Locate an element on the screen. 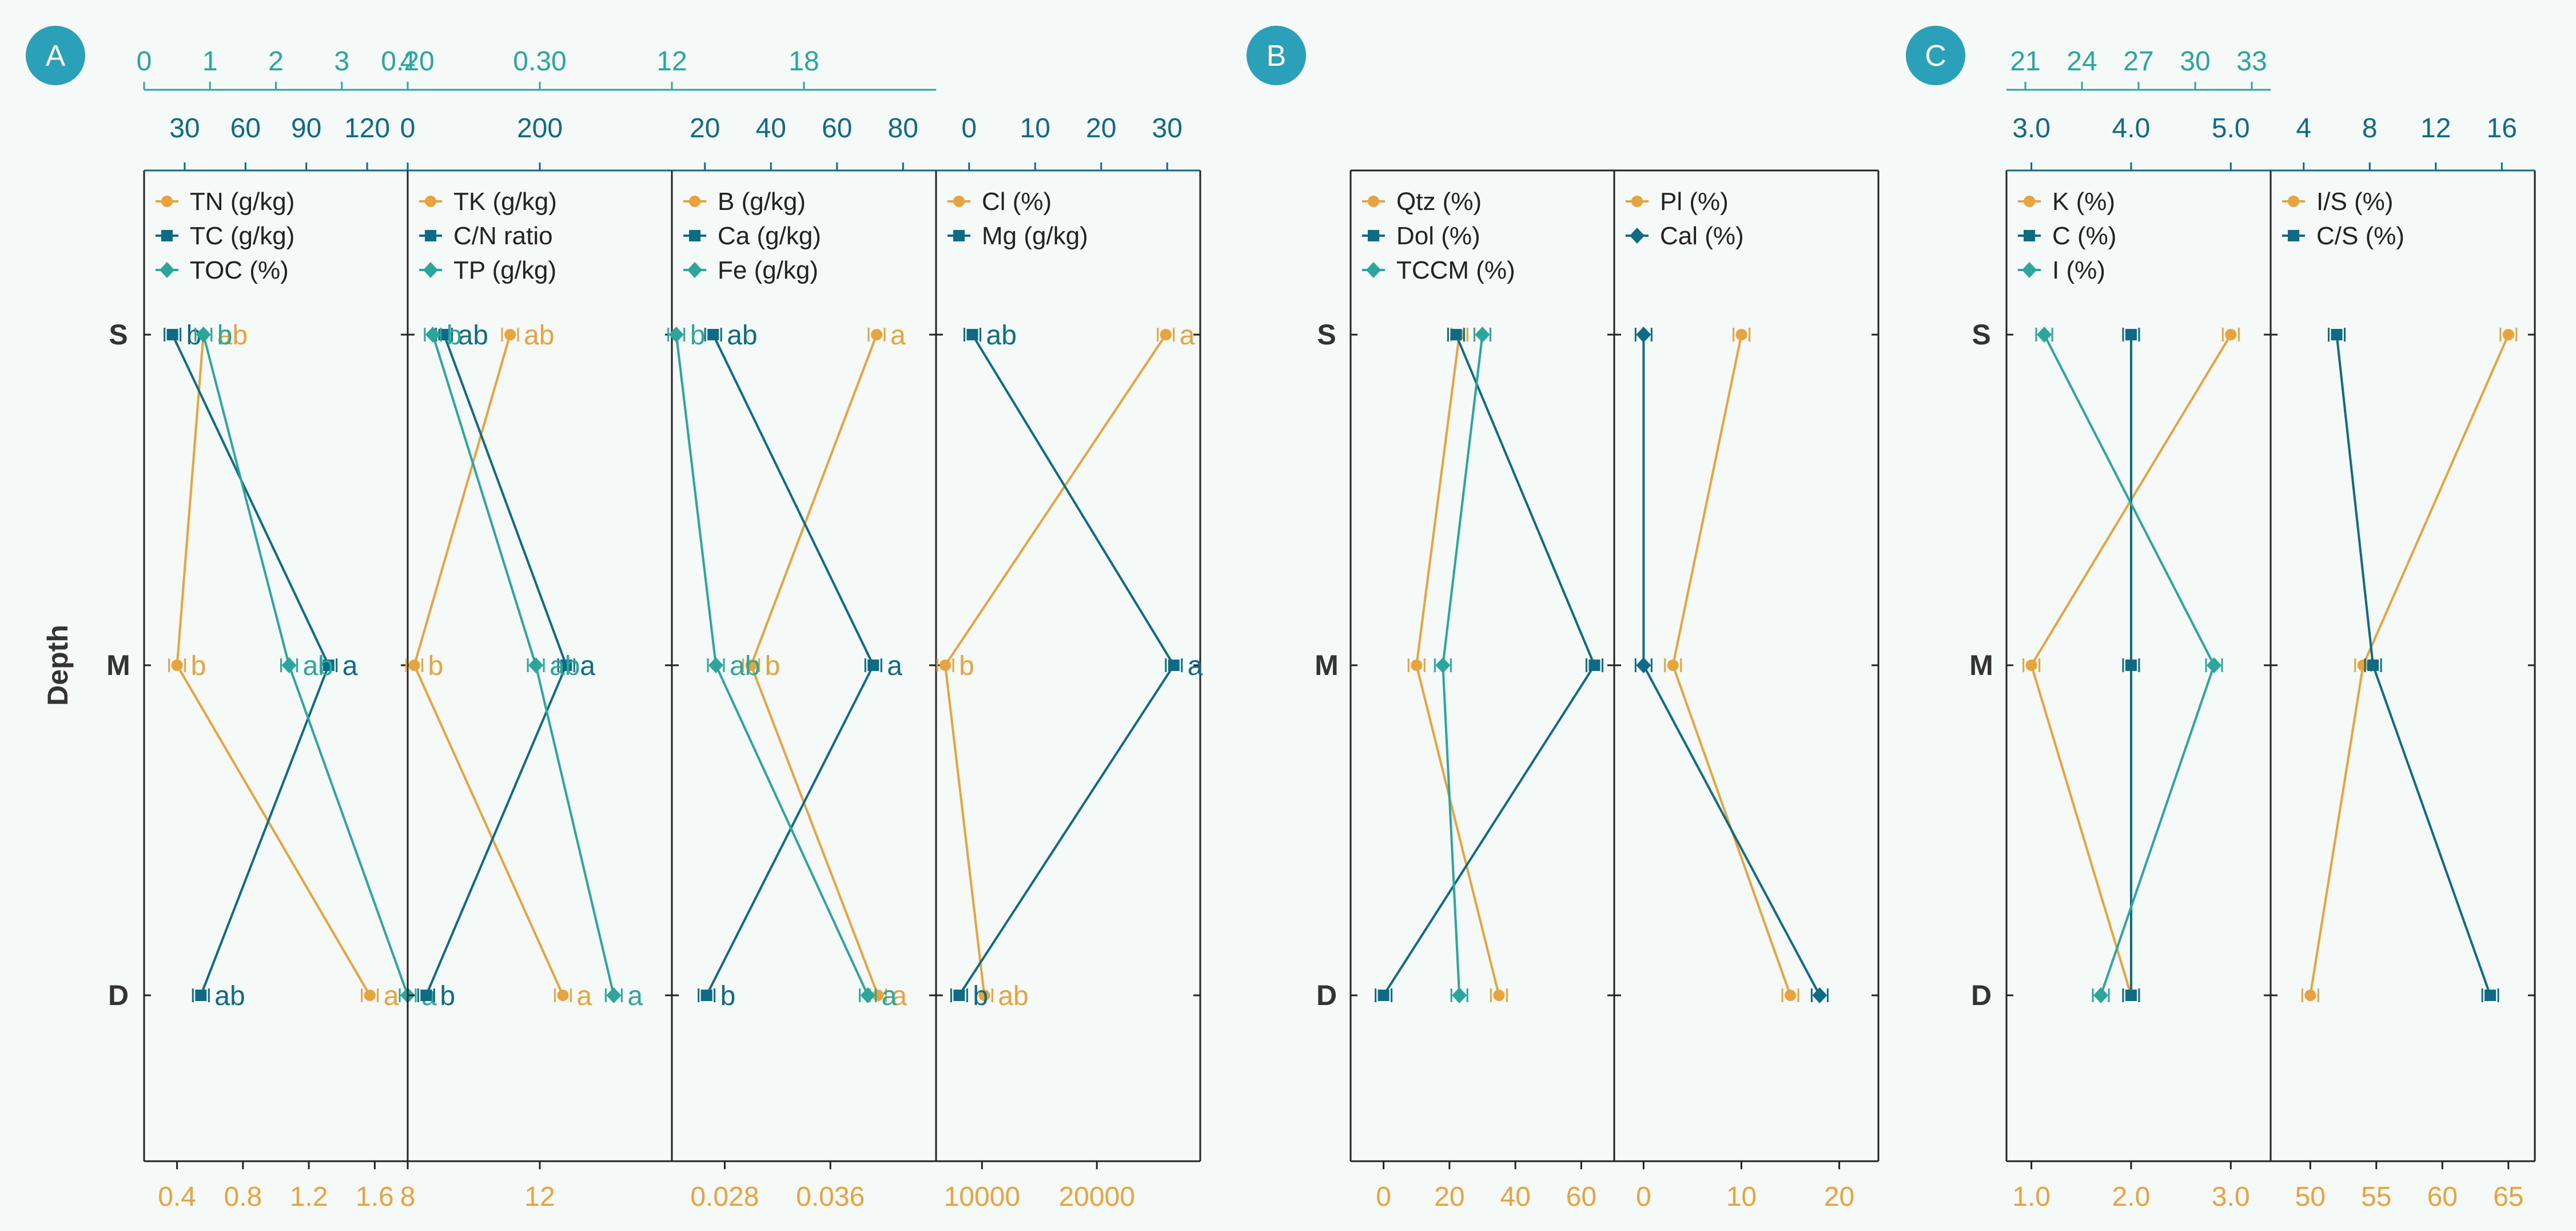  legend-marker-tccm is located at coordinates (1373, 270).